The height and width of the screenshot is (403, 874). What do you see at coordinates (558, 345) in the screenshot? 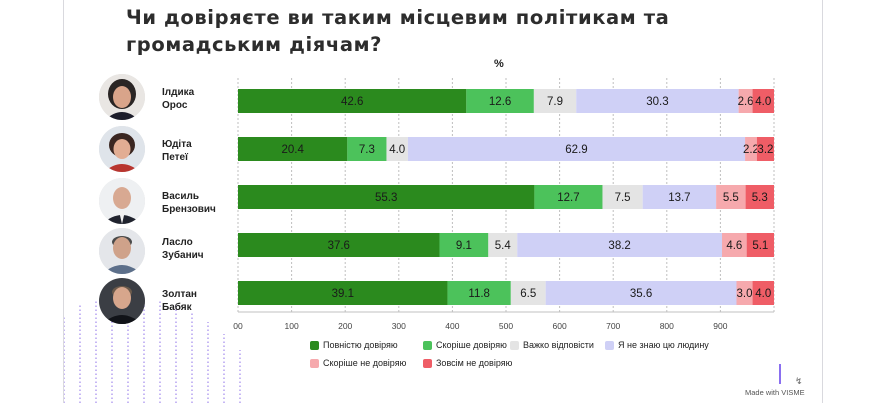
I see `legend-label: Важко відповісти` at bounding box center [558, 345].